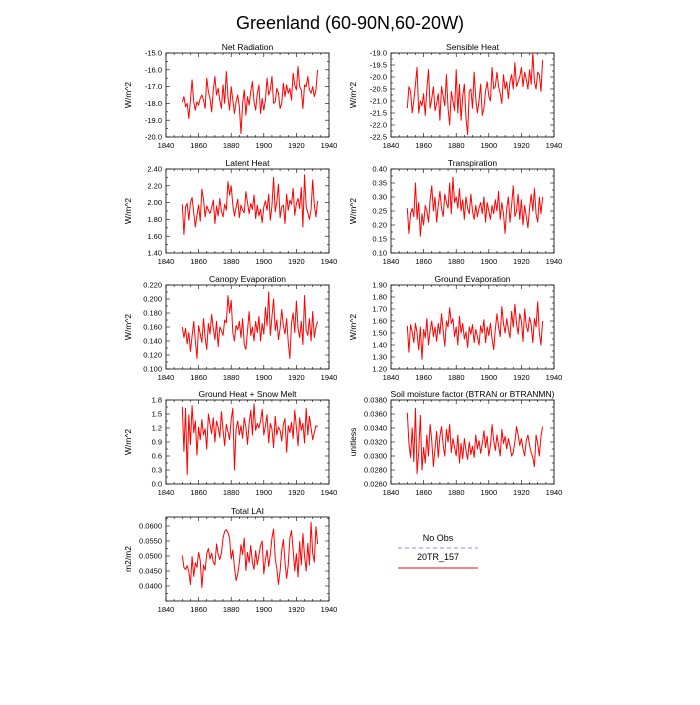  Describe the element at coordinates (248, 163) in the screenshot. I see `panel-title: Latent Heat` at that location.